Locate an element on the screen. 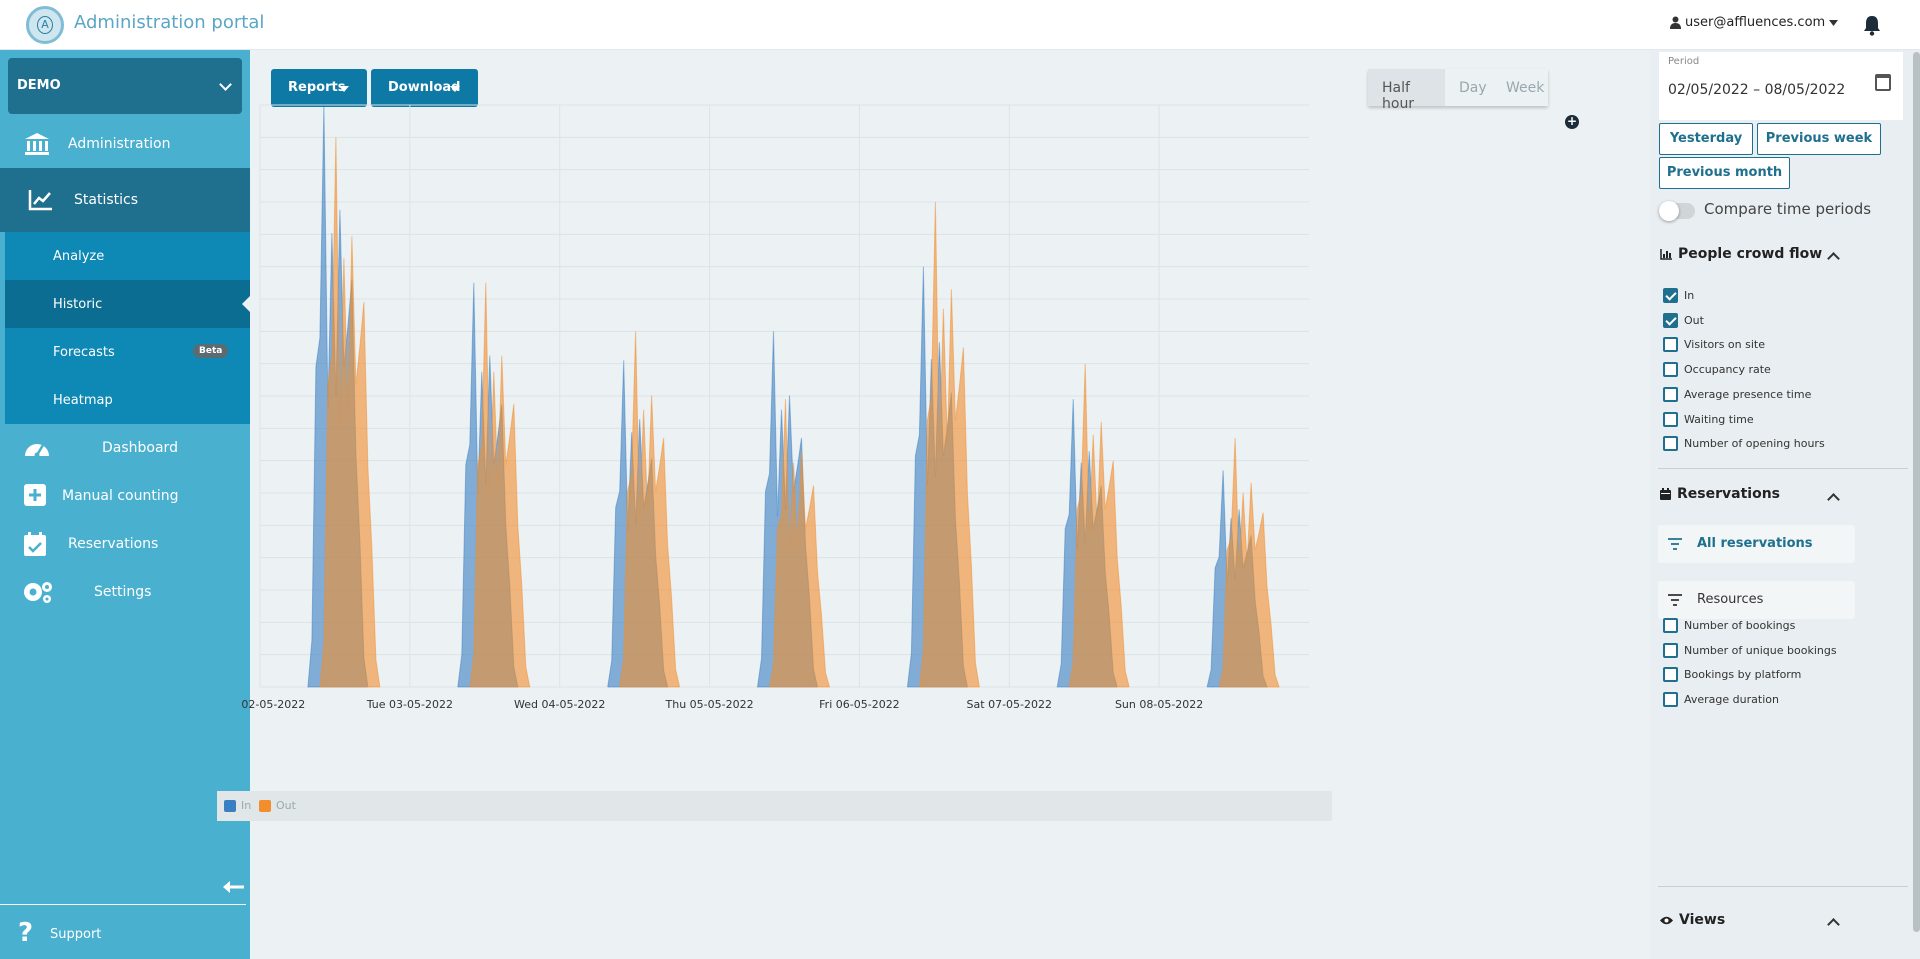 This screenshot has width=1920, height=959. sidebar-item-label: Manual counting is located at coordinates (120, 496).